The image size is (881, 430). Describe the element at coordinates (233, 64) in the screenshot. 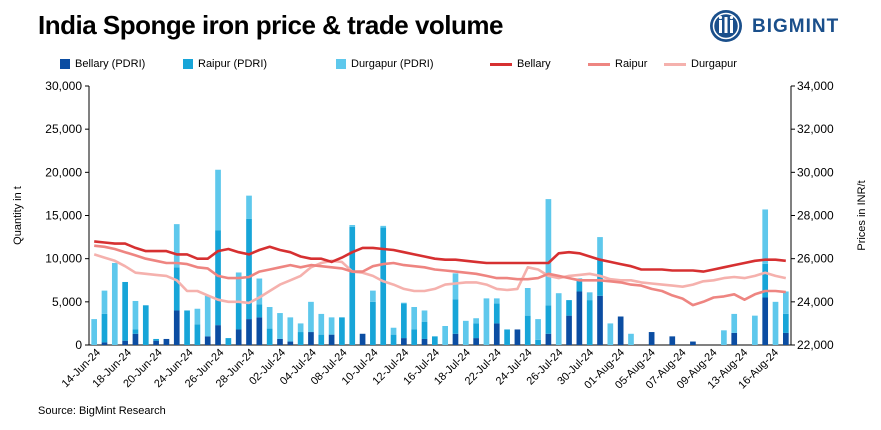

I see `legend-label: Raipur (PDRI)` at that location.